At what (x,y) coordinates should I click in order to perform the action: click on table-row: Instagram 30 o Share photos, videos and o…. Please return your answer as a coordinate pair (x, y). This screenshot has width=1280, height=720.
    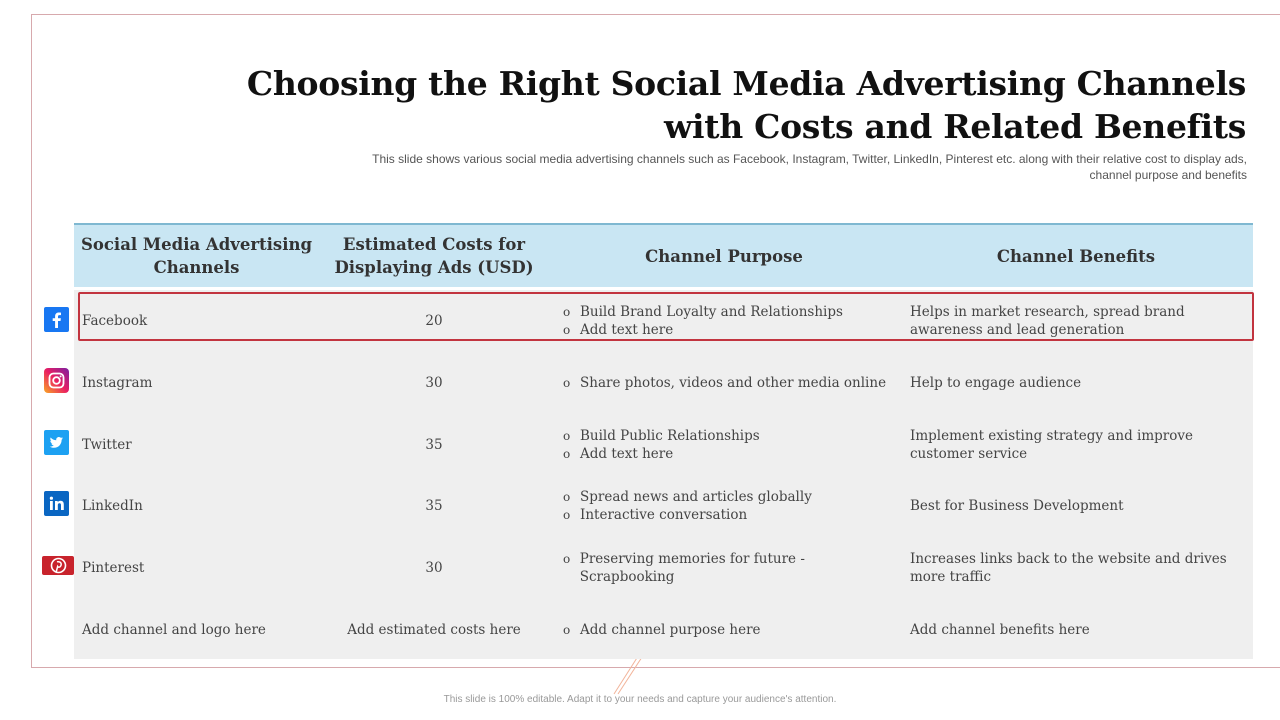
    Looking at the image, I should click on (663, 383).